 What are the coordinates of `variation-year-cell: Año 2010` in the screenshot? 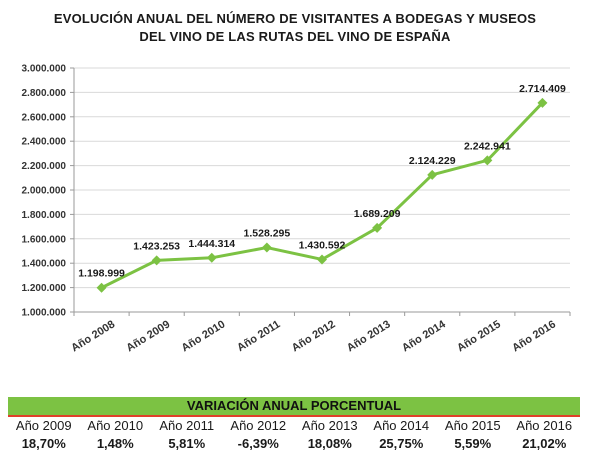 It's located at (115, 425).